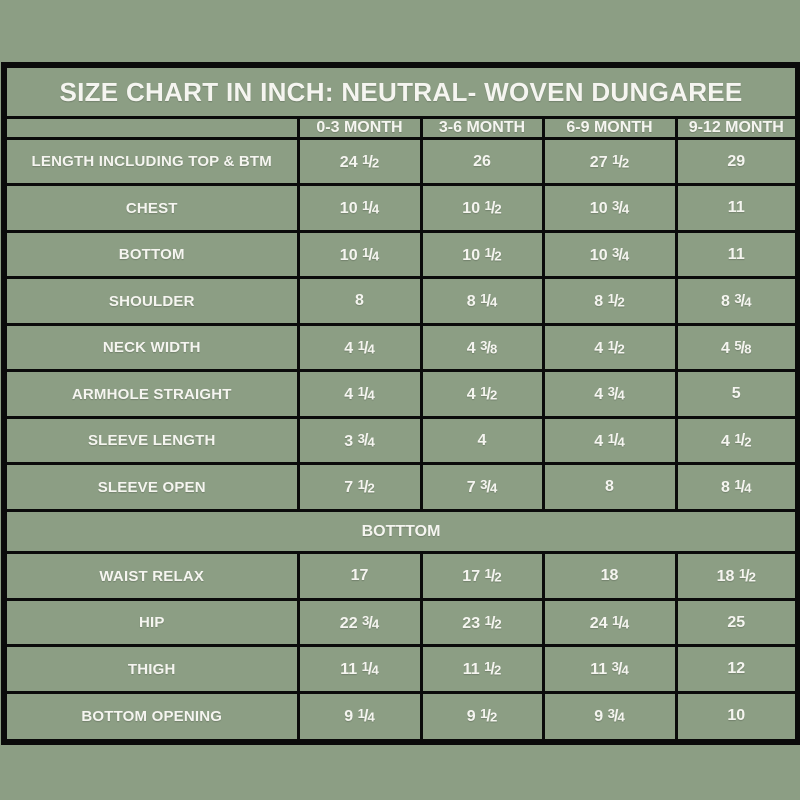 This screenshot has width=800, height=800. I want to click on size-value-cell: 25, so click(737, 622).